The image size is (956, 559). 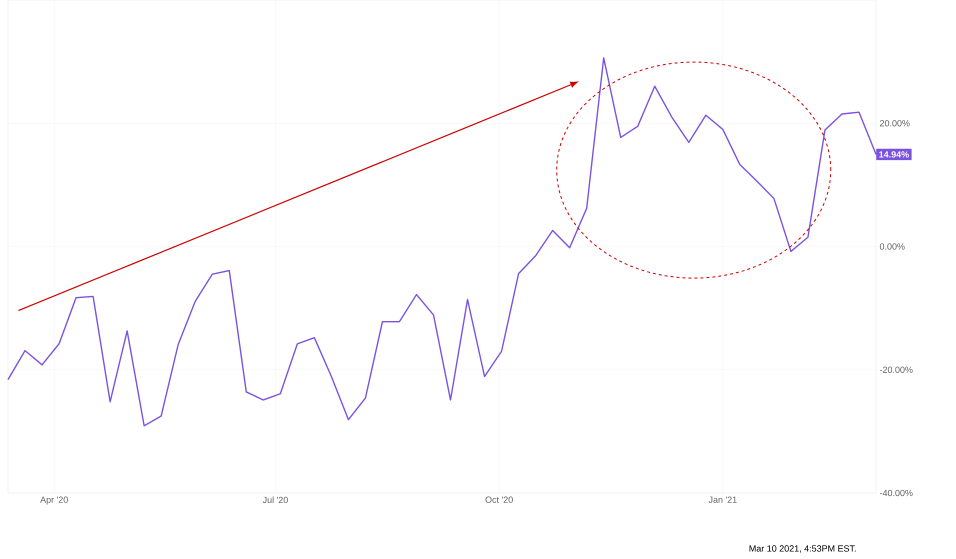 I want to click on x-tick-label: Oct '20, so click(x=499, y=499).